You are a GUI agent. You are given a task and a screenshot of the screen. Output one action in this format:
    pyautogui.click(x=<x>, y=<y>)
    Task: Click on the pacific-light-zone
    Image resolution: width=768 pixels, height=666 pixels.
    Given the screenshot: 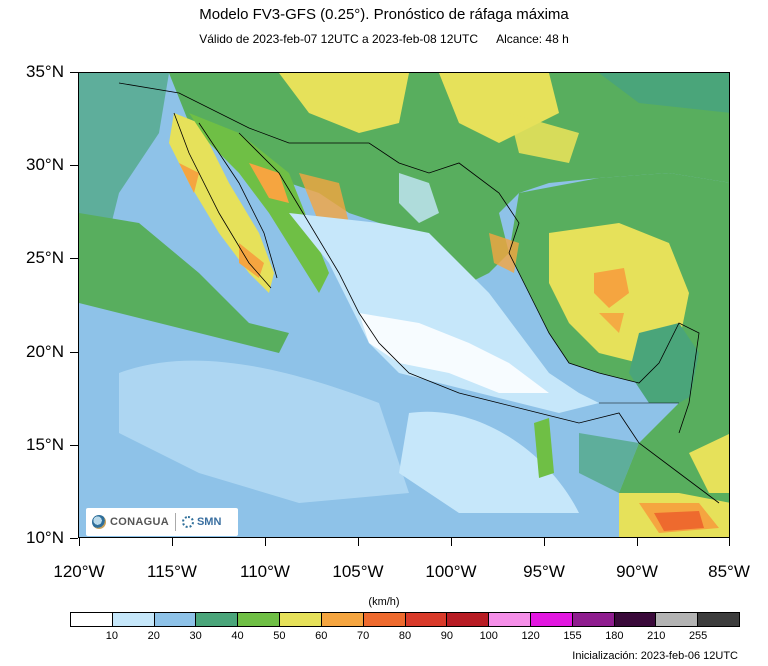 What is the action you would take?
    pyautogui.click(x=264, y=431)
    